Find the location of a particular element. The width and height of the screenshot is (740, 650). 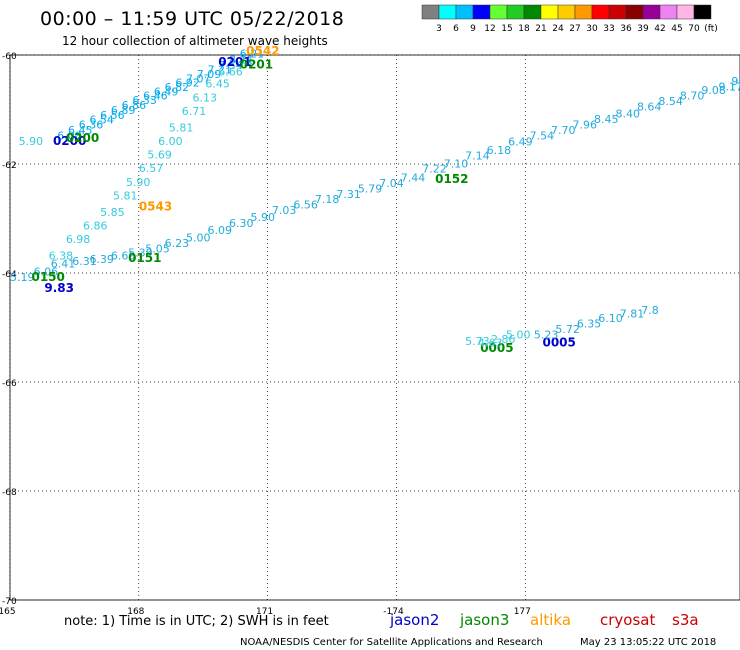

swh-value-label: 8.54 is located at coordinates (670, 101).